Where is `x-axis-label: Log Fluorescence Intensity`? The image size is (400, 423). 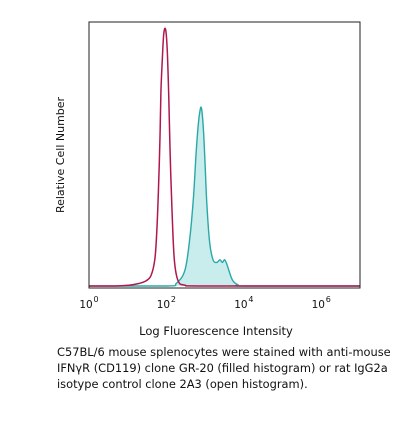
x-axis-label: Log Fluorescence Intensity is located at coordinates (216, 331).